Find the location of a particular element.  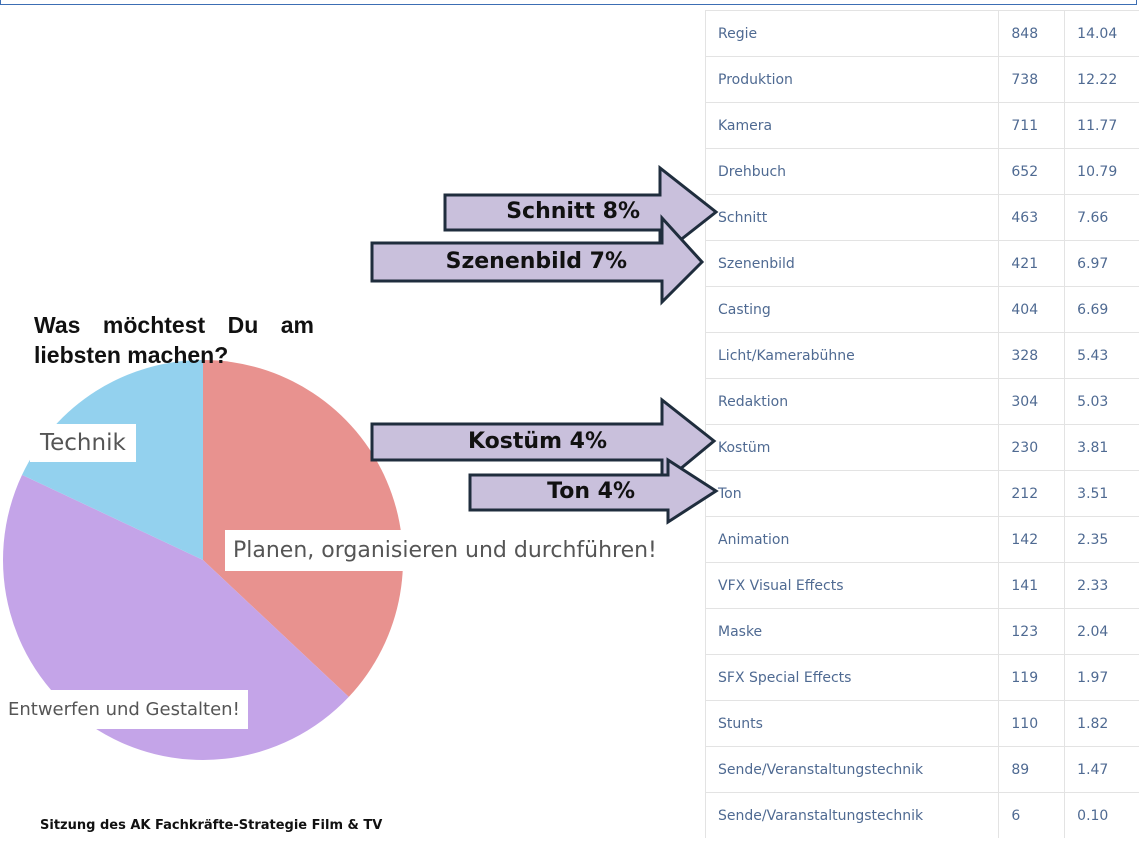

table-row: SFX Special Effects 119 1.97 is located at coordinates (921, 677).